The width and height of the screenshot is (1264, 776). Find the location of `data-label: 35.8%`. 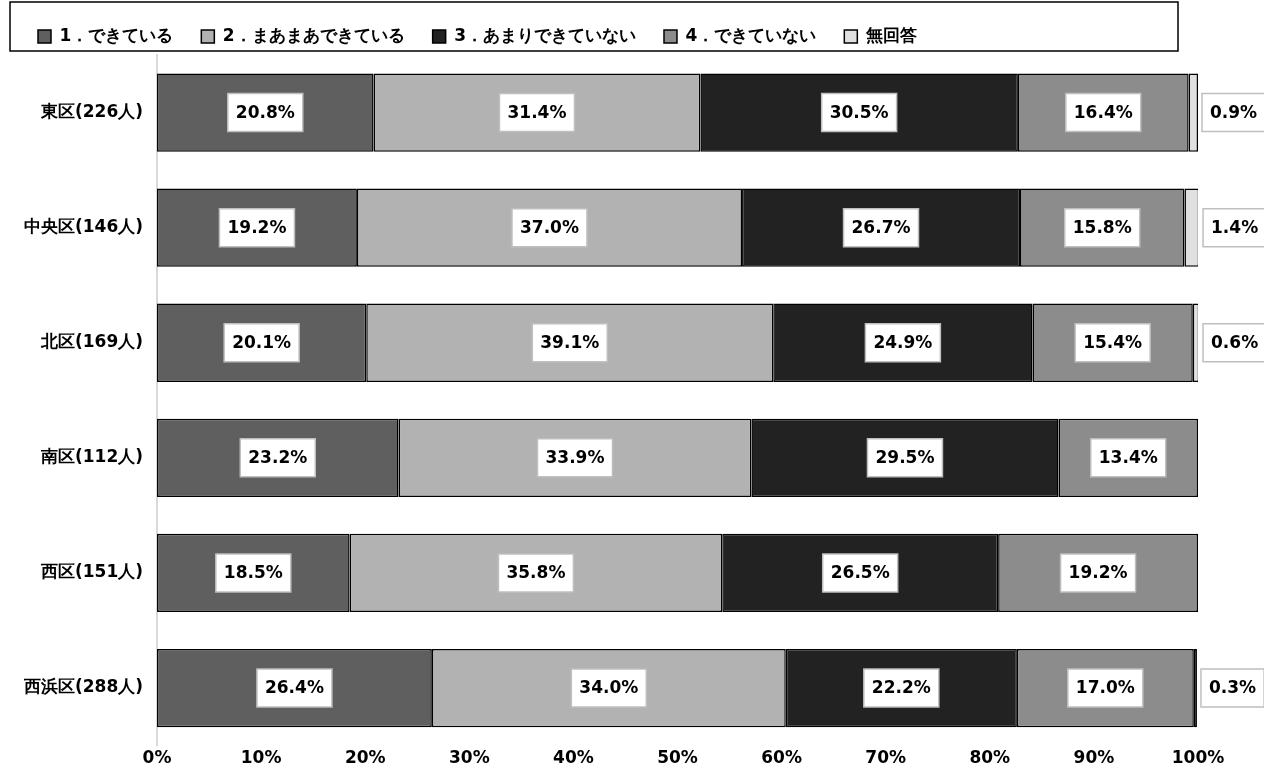

data-label: 35.8% is located at coordinates (536, 572).